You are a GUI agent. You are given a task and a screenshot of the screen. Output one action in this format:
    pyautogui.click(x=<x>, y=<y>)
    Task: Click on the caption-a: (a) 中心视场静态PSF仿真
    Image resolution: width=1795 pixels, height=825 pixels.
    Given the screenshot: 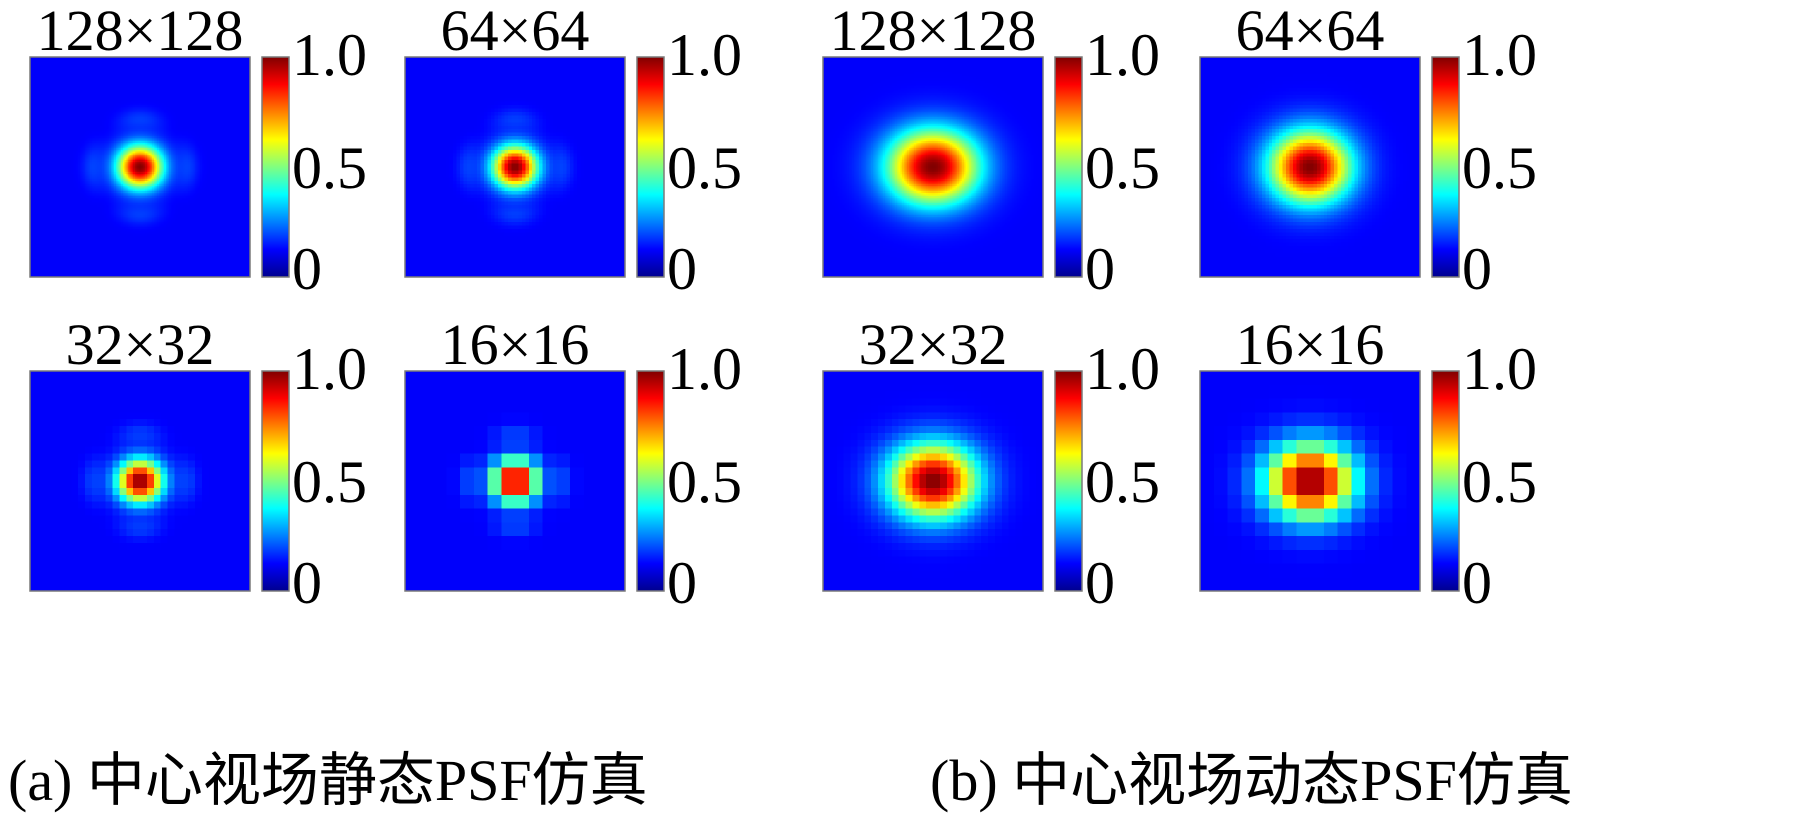 What is the action you would take?
    pyautogui.click(x=328, y=780)
    